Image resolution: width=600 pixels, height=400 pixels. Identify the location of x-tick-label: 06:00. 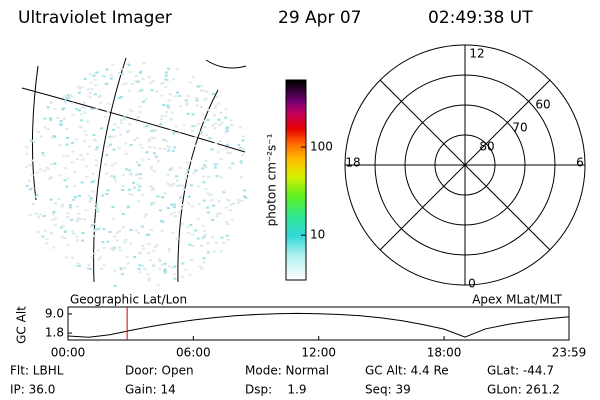
(193, 353).